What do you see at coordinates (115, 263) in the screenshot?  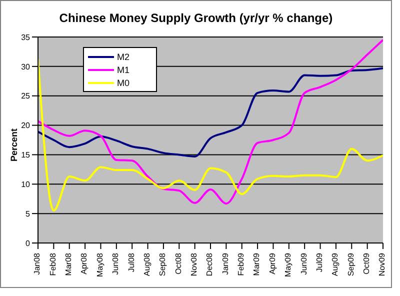 I see `x-tick-label: Jun08` at bounding box center [115, 263].